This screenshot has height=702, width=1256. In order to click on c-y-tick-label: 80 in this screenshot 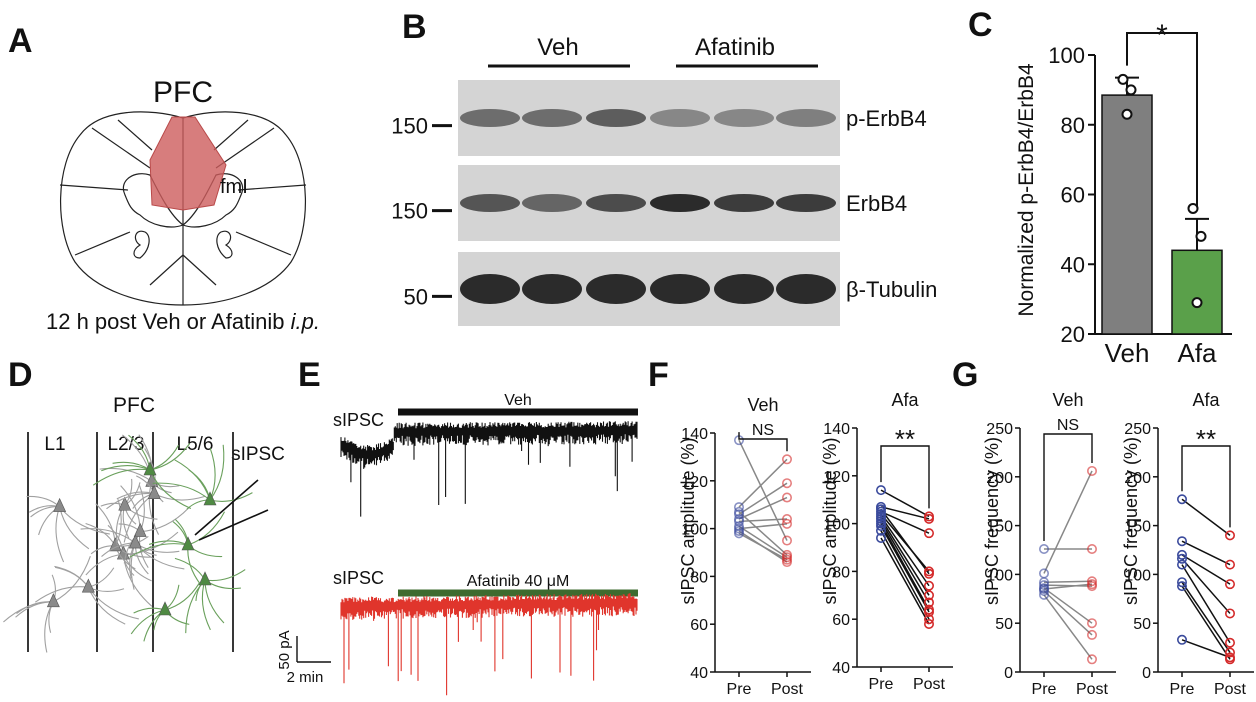, I will do `click(1073, 125)`.